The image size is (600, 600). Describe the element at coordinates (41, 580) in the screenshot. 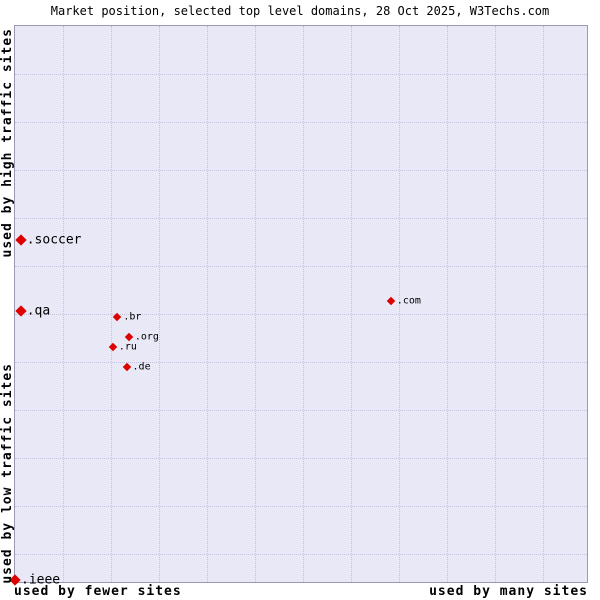

I see `point-label: .ieee` at that location.